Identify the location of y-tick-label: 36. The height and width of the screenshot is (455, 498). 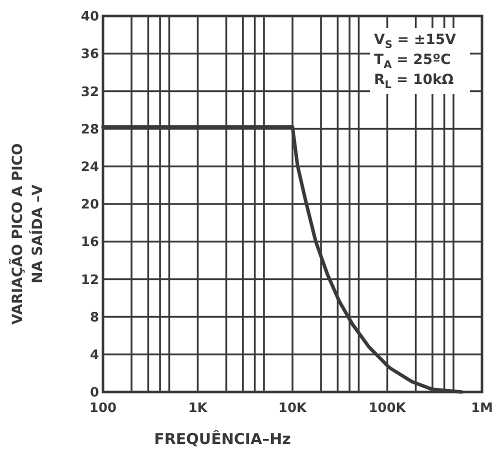
(89, 54).